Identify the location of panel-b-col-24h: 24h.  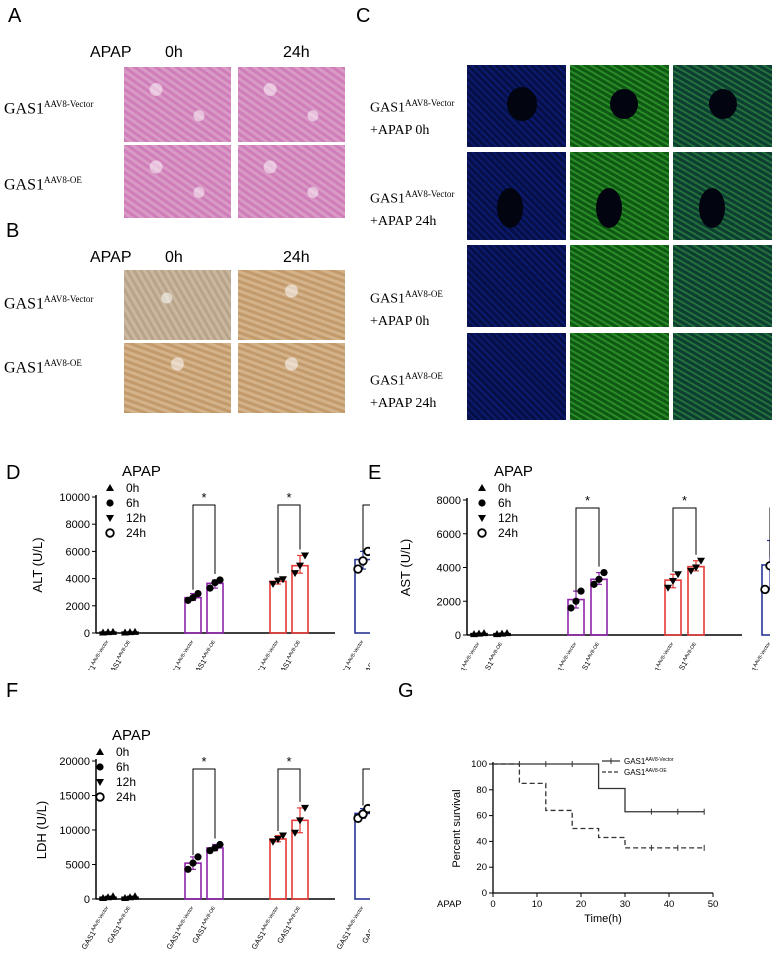
(296, 257).